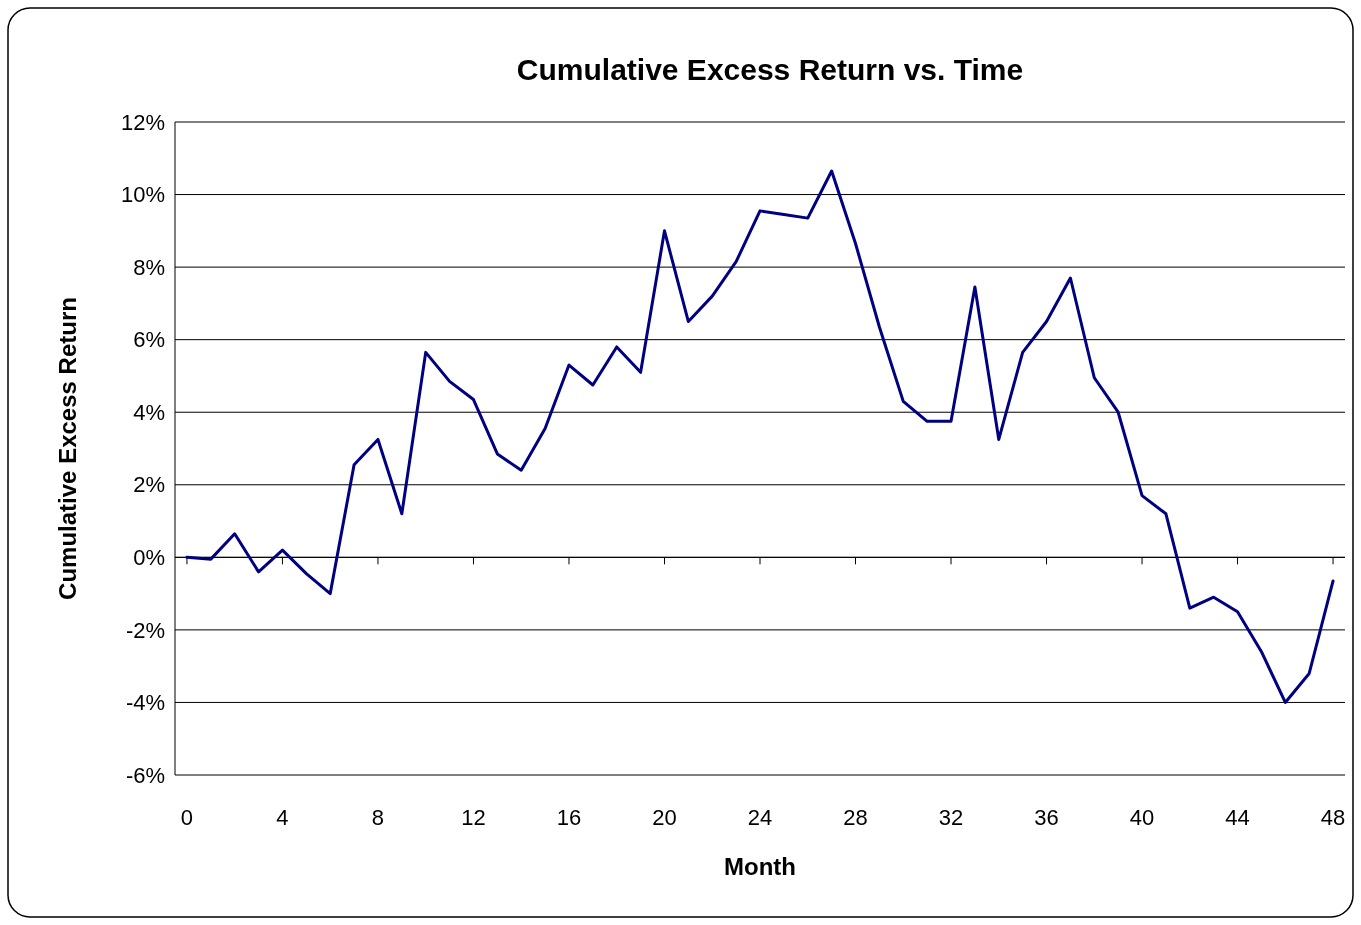 Image resolution: width=1361 pixels, height=925 pixels. What do you see at coordinates (760, 866) in the screenshot?
I see `x-axis-title: Month` at bounding box center [760, 866].